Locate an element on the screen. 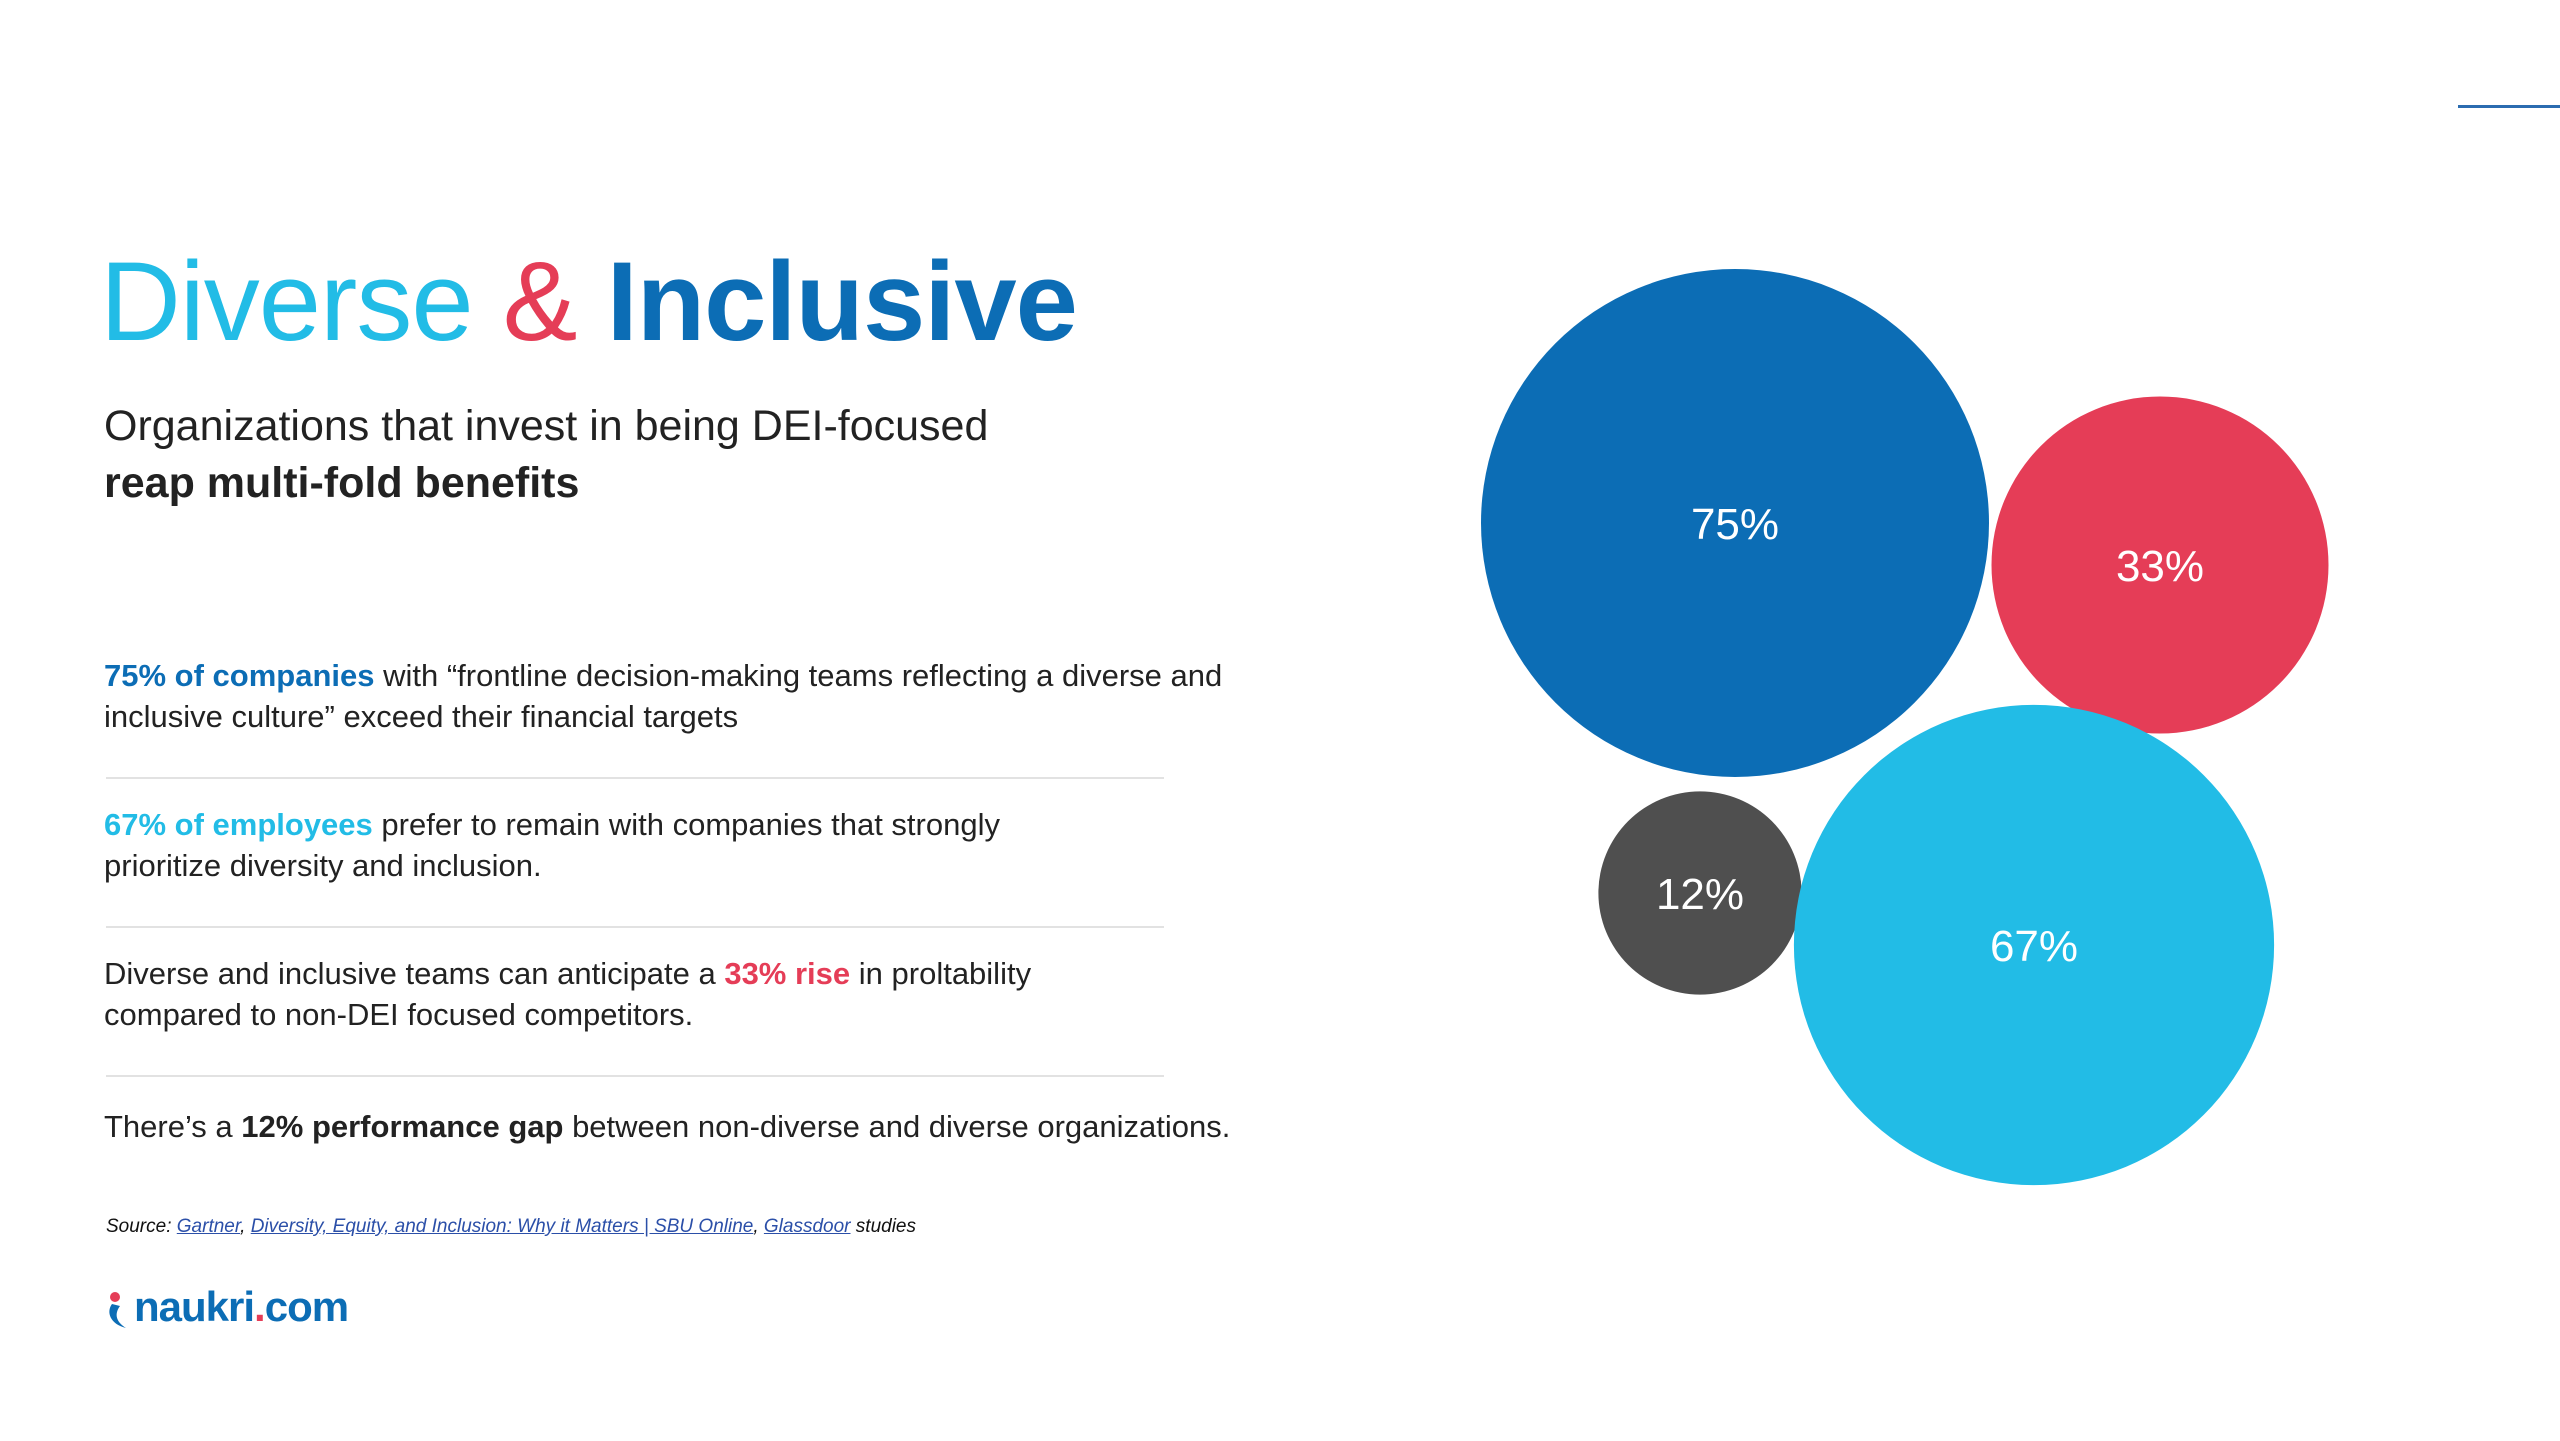 The image size is (2560, 1441). bubble-label-12: 12% is located at coordinates (1700, 894).